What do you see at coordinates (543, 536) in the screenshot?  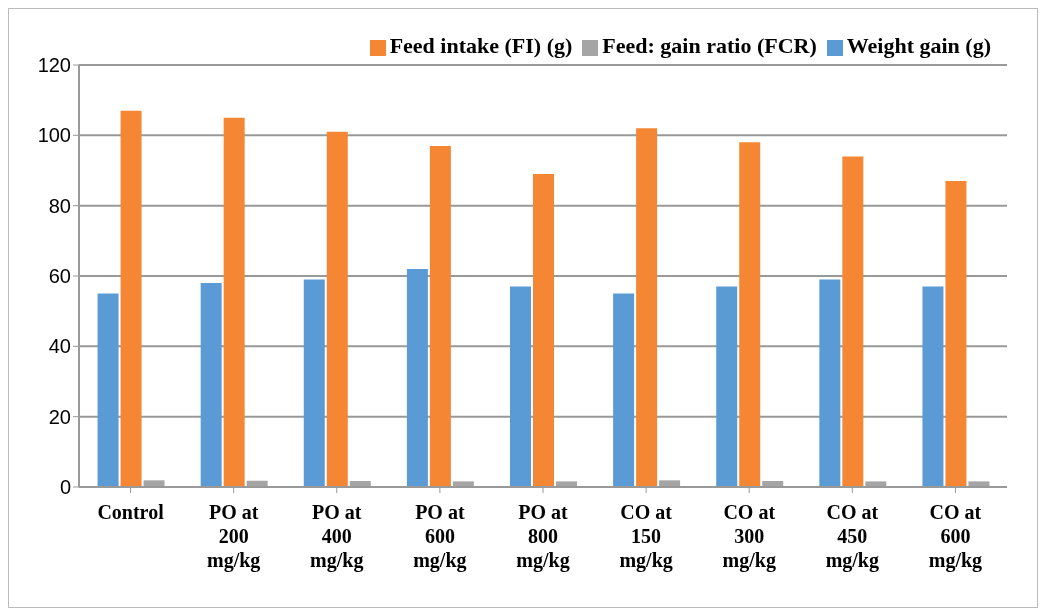 I see `x-tick-label: PO at 800 mg/kg` at bounding box center [543, 536].